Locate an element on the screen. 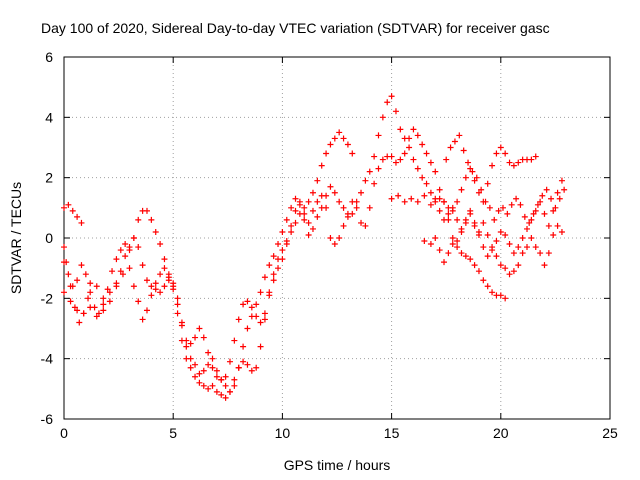 The image size is (640, 480). y-tick-label: -4 is located at coordinates (47, 359).